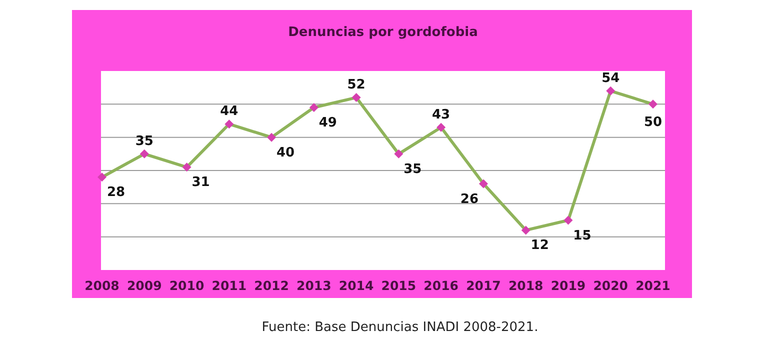 The height and width of the screenshot is (341, 768). Describe the element at coordinates (144, 285) in the screenshot. I see `x-tick-label: 2009` at that location.